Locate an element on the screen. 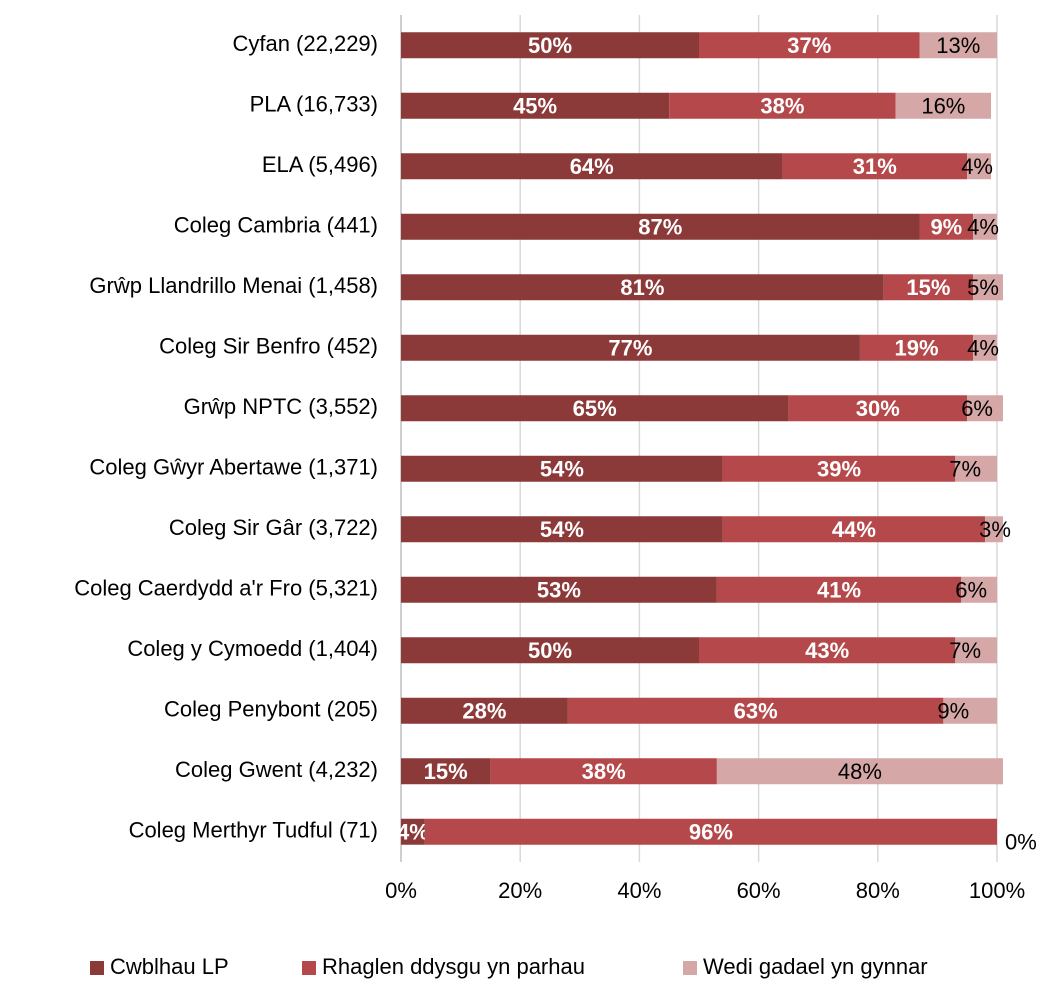 The width and height of the screenshot is (1044, 989). y-tick-label: Cyfan (22,229) is located at coordinates (305, 43).